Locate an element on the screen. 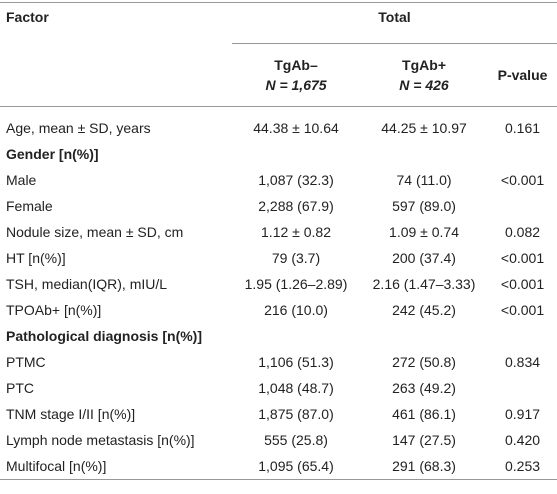 Image resolution: width=557 pixels, height=494 pixels. value-cell: 555 (25.8) is located at coordinates (296, 439).